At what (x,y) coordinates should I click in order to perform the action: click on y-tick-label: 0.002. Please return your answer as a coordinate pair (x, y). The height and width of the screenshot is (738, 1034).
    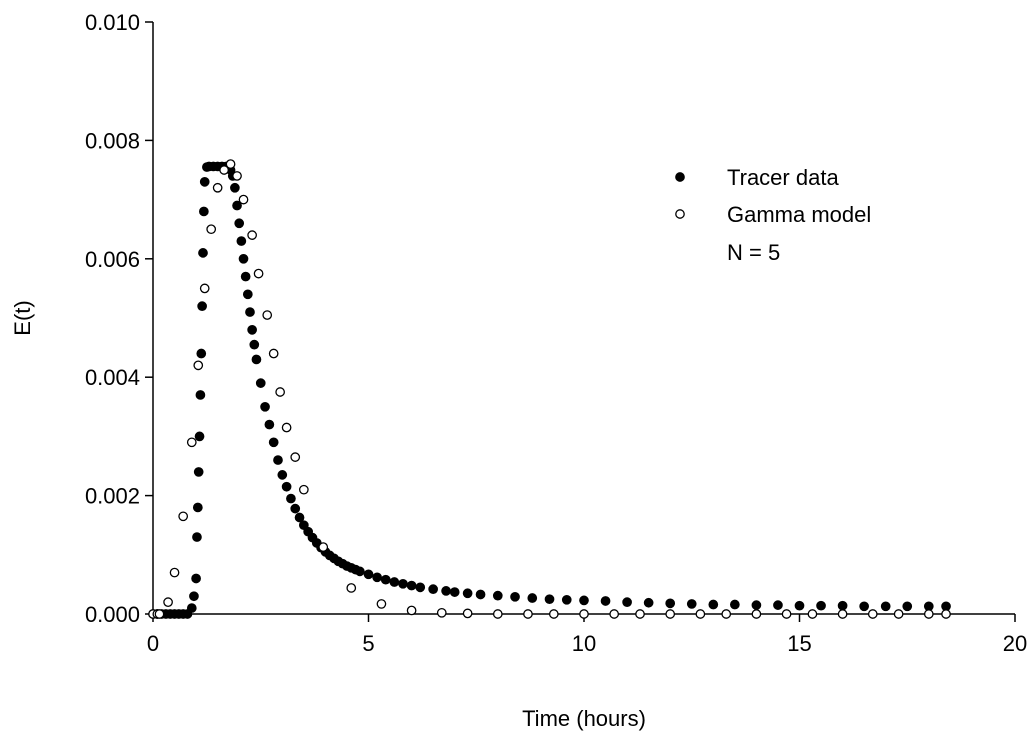
    Looking at the image, I should click on (112, 496).